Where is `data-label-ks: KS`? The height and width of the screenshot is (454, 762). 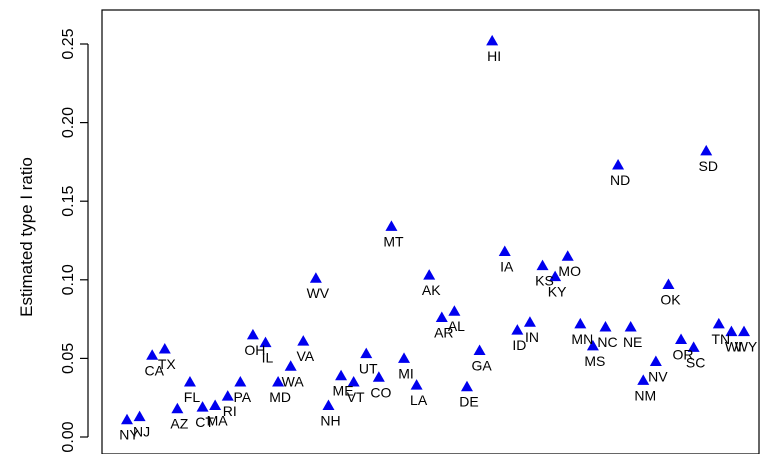
data-label-ks: KS is located at coordinates (544, 281).